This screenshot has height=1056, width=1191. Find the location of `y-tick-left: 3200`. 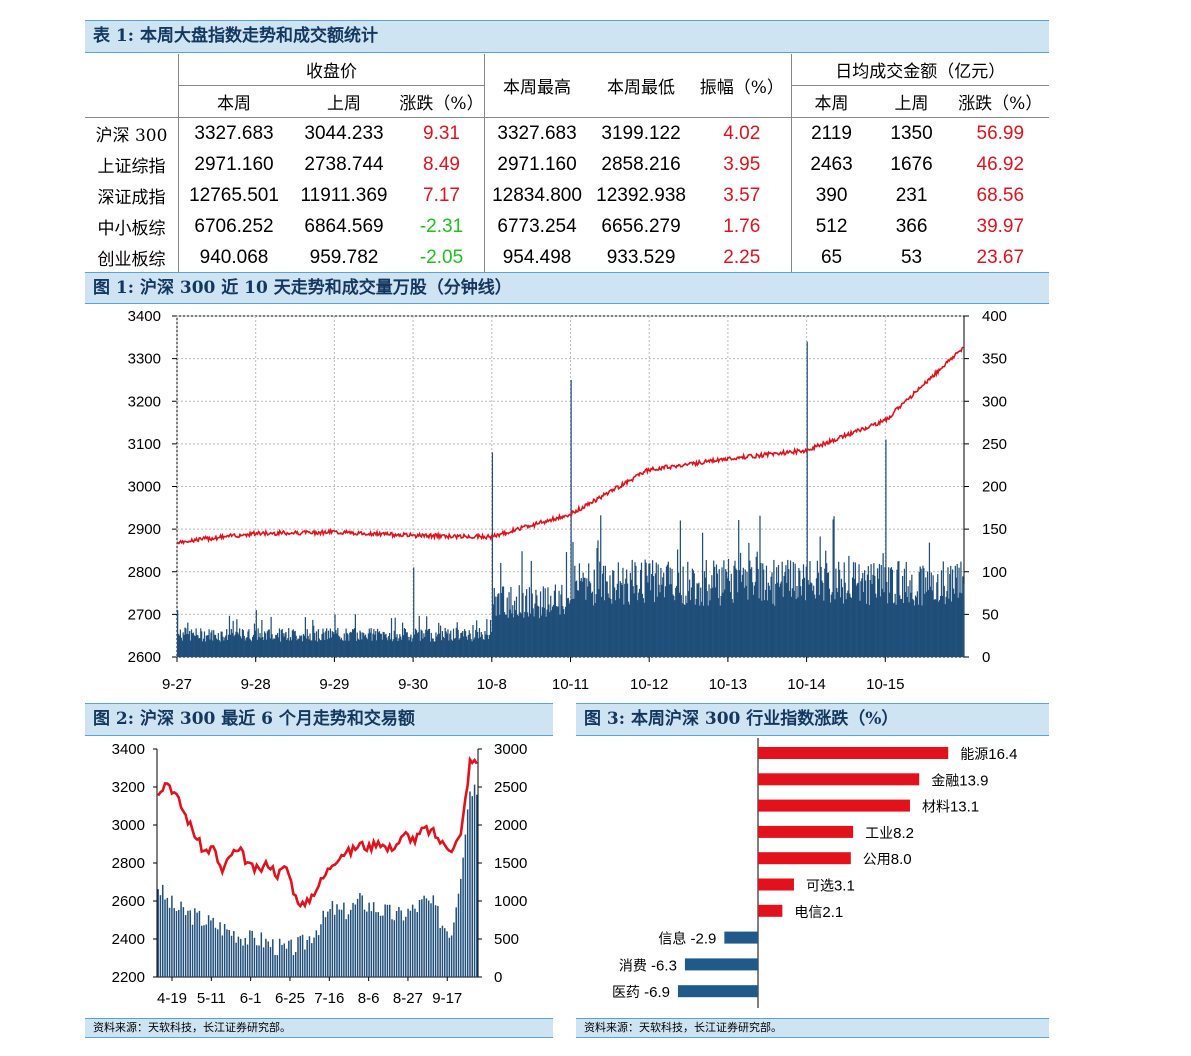

y-tick-left: 3200 is located at coordinates (128, 787).